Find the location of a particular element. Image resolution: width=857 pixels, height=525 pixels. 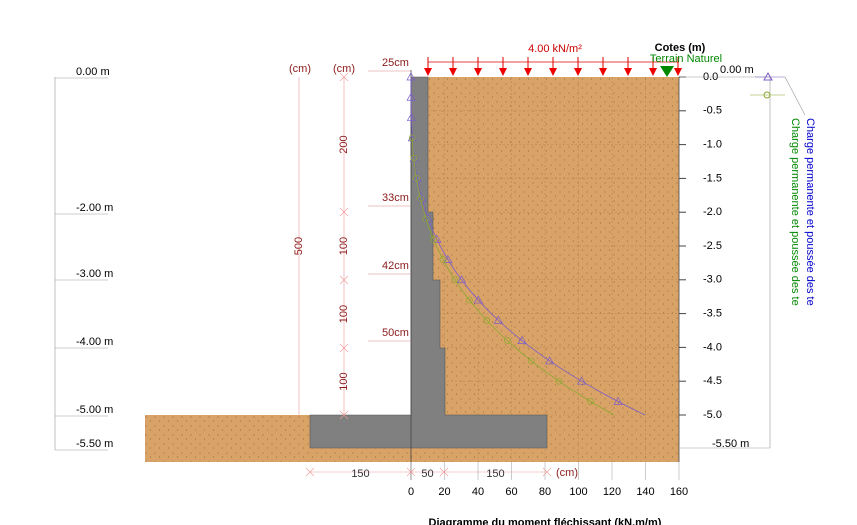

width-label: 33cm is located at coordinates (395, 198).